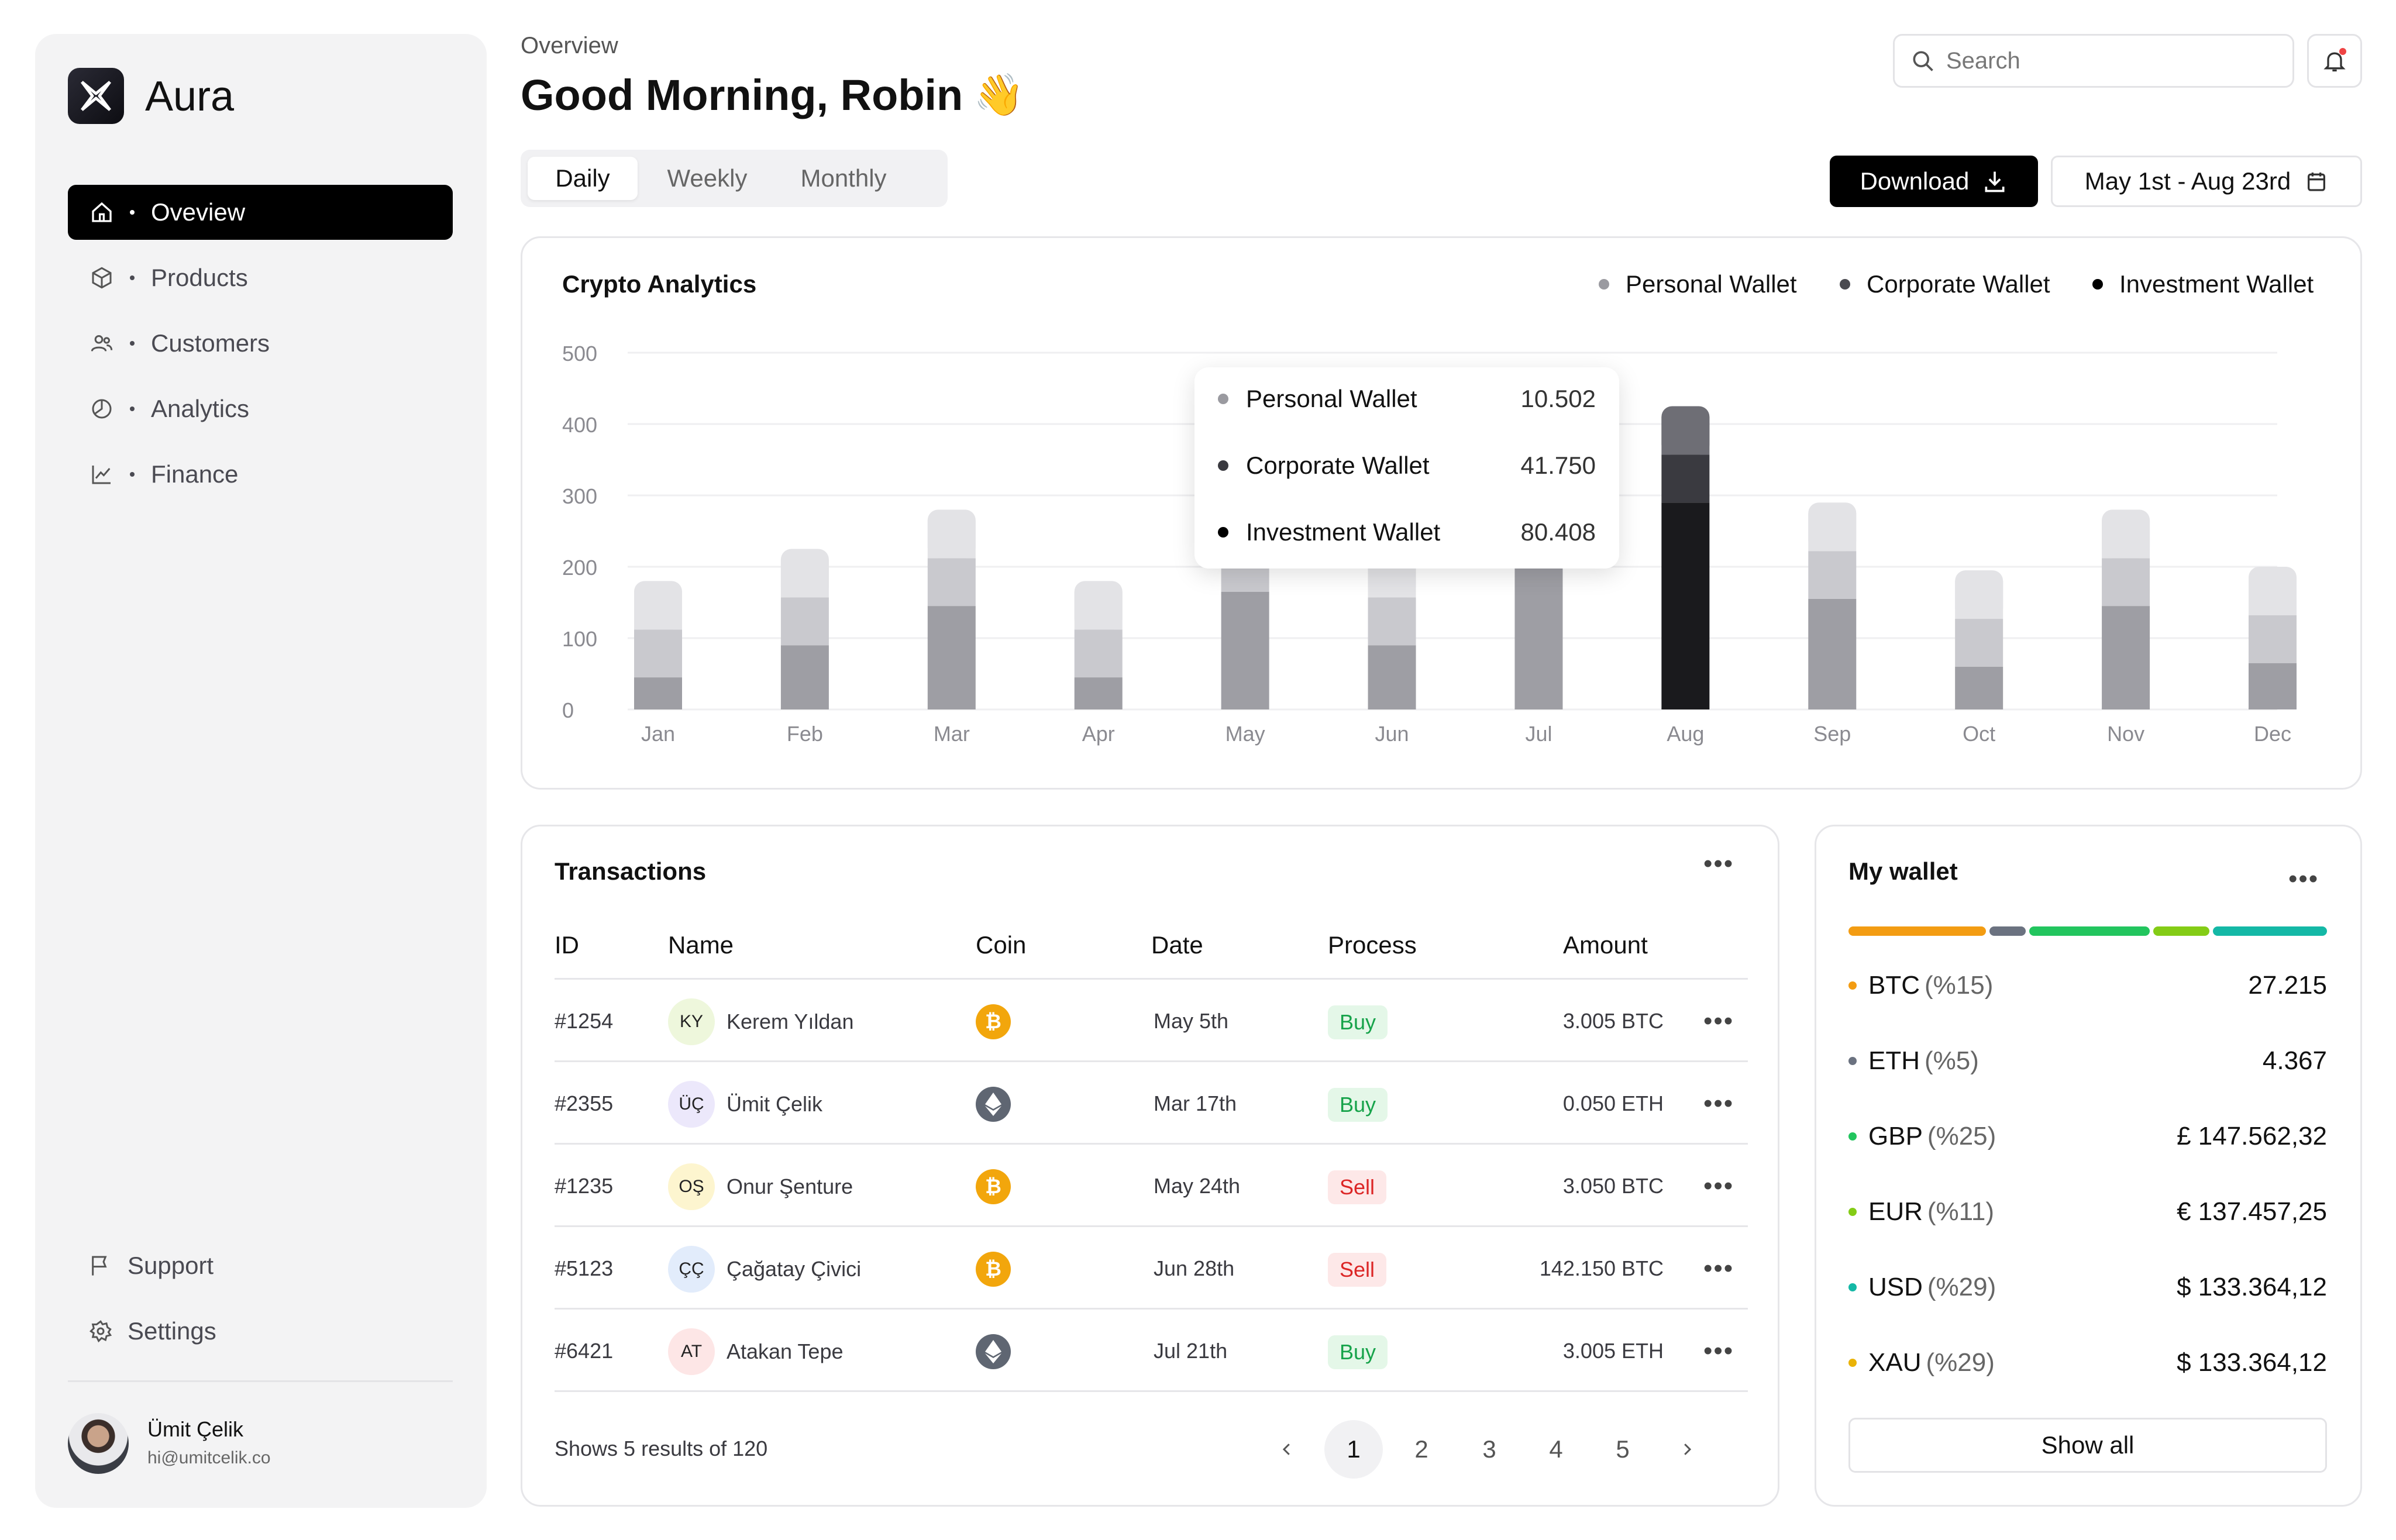  What do you see at coordinates (151, 1266) in the screenshot?
I see `sidebar-item-support: Support` at bounding box center [151, 1266].